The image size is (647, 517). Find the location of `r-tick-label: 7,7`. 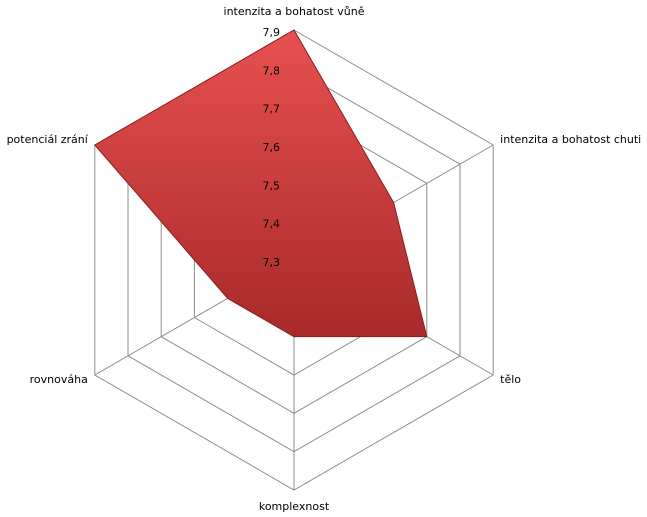

r-tick-label: 7,7 is located at coordinates (272, 109).